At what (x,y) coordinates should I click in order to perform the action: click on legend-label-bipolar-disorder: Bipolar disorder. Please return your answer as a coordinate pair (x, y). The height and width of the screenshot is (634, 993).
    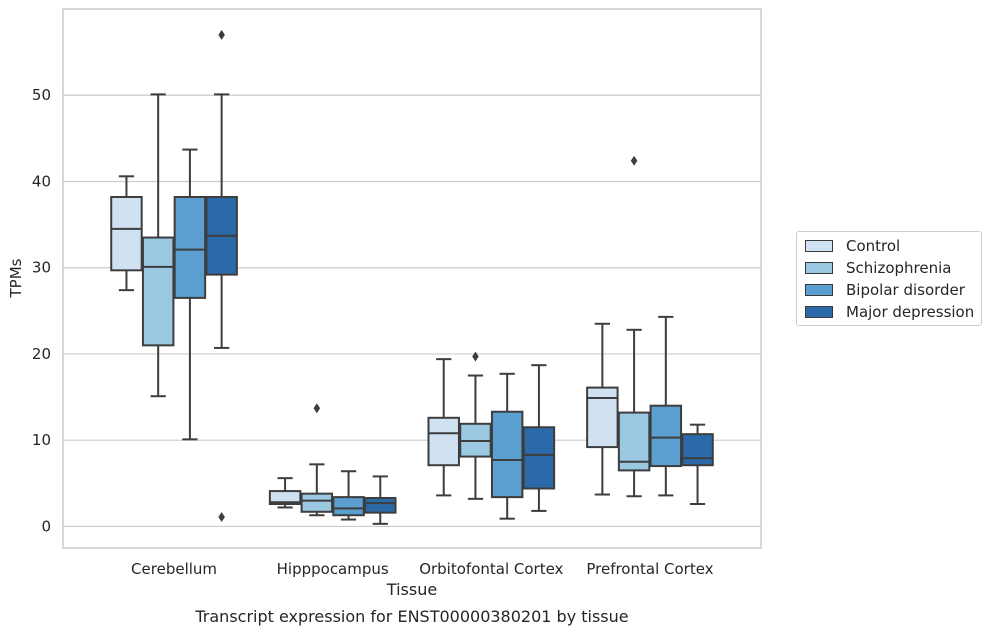
    Looking at the image, I should click on (905, 290).